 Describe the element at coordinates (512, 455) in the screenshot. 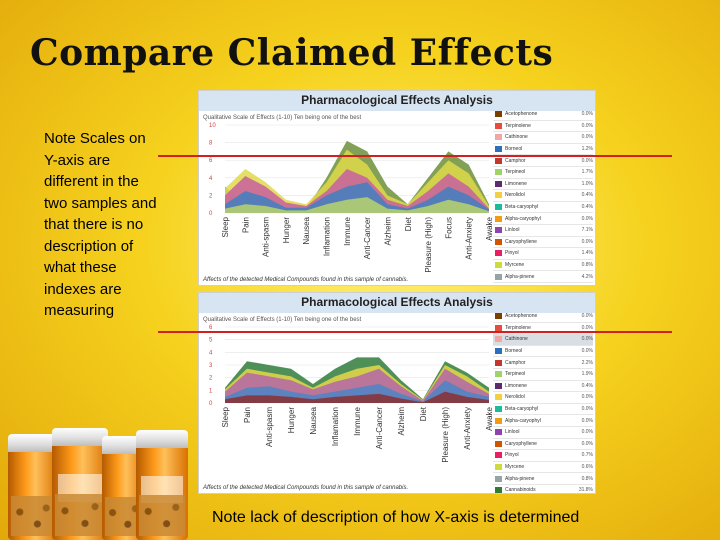

I see `legend-label: Pinyol` at that location.